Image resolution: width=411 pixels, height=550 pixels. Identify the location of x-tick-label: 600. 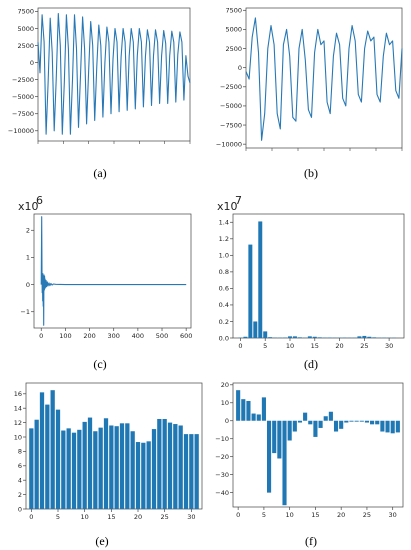
(186, 336).